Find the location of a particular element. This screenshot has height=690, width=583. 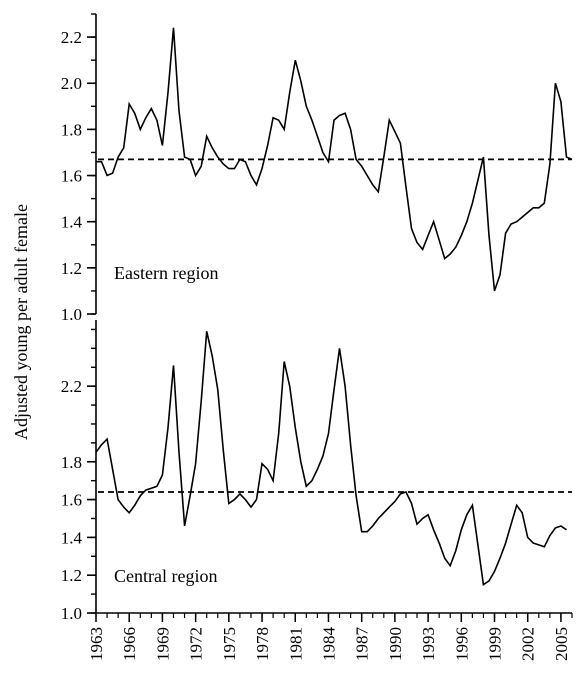

x-tick-label: 1972 is located at coordinates (196, 644).